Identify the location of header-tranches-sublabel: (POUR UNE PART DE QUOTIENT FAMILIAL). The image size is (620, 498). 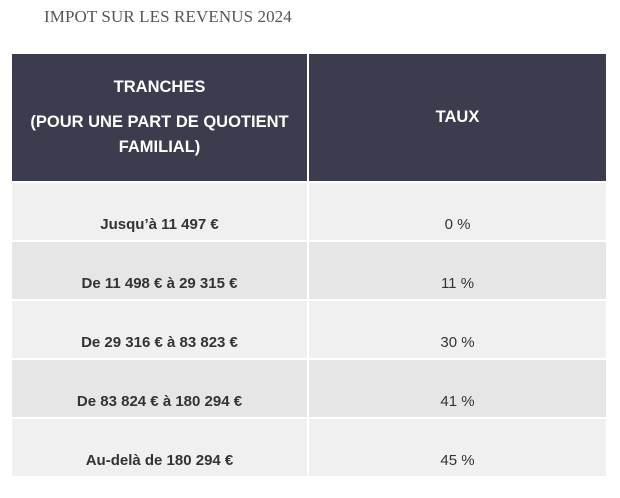
(159, 134).